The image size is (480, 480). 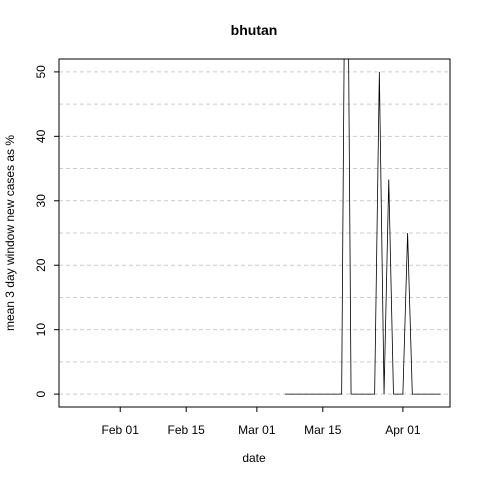 What do you see at coordinates (254, 458) in the screenshot?
I see `x-axis-label: date` at bounding box center [254, 458].